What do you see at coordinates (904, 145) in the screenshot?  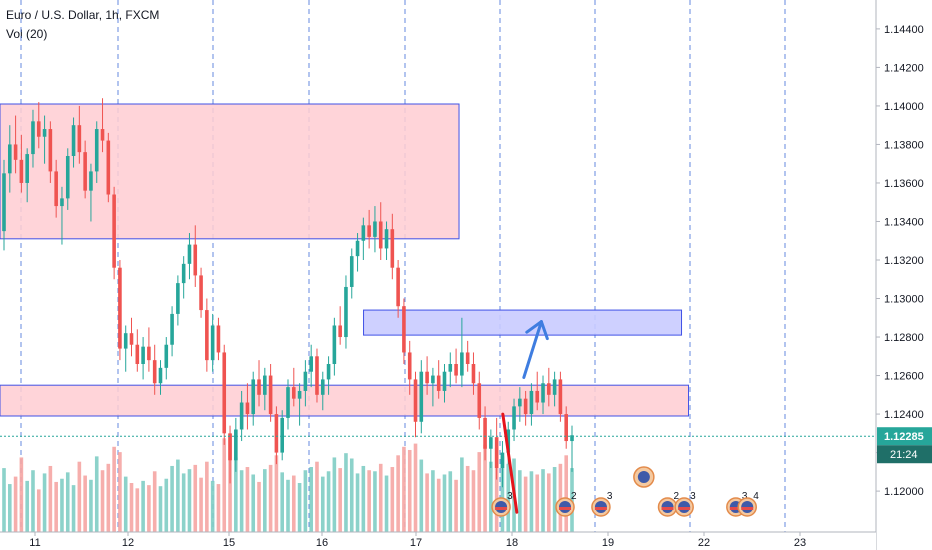 I see `price-tick-label: 1.13800` at bounding box center [904, 145].